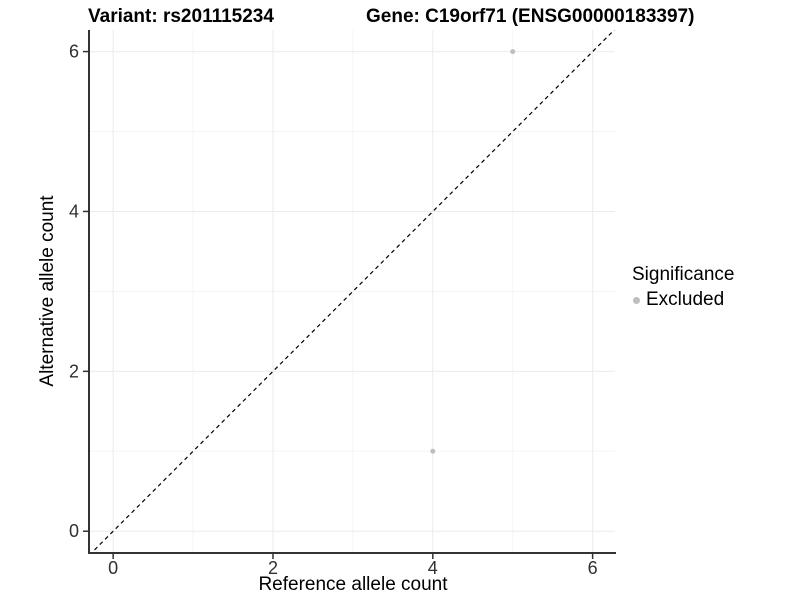 The width and height of the screenshot is (800, 600). Describe the element at coordinates (74, 211) in the screenshot. I see `y-tick-label: 4` at that location.